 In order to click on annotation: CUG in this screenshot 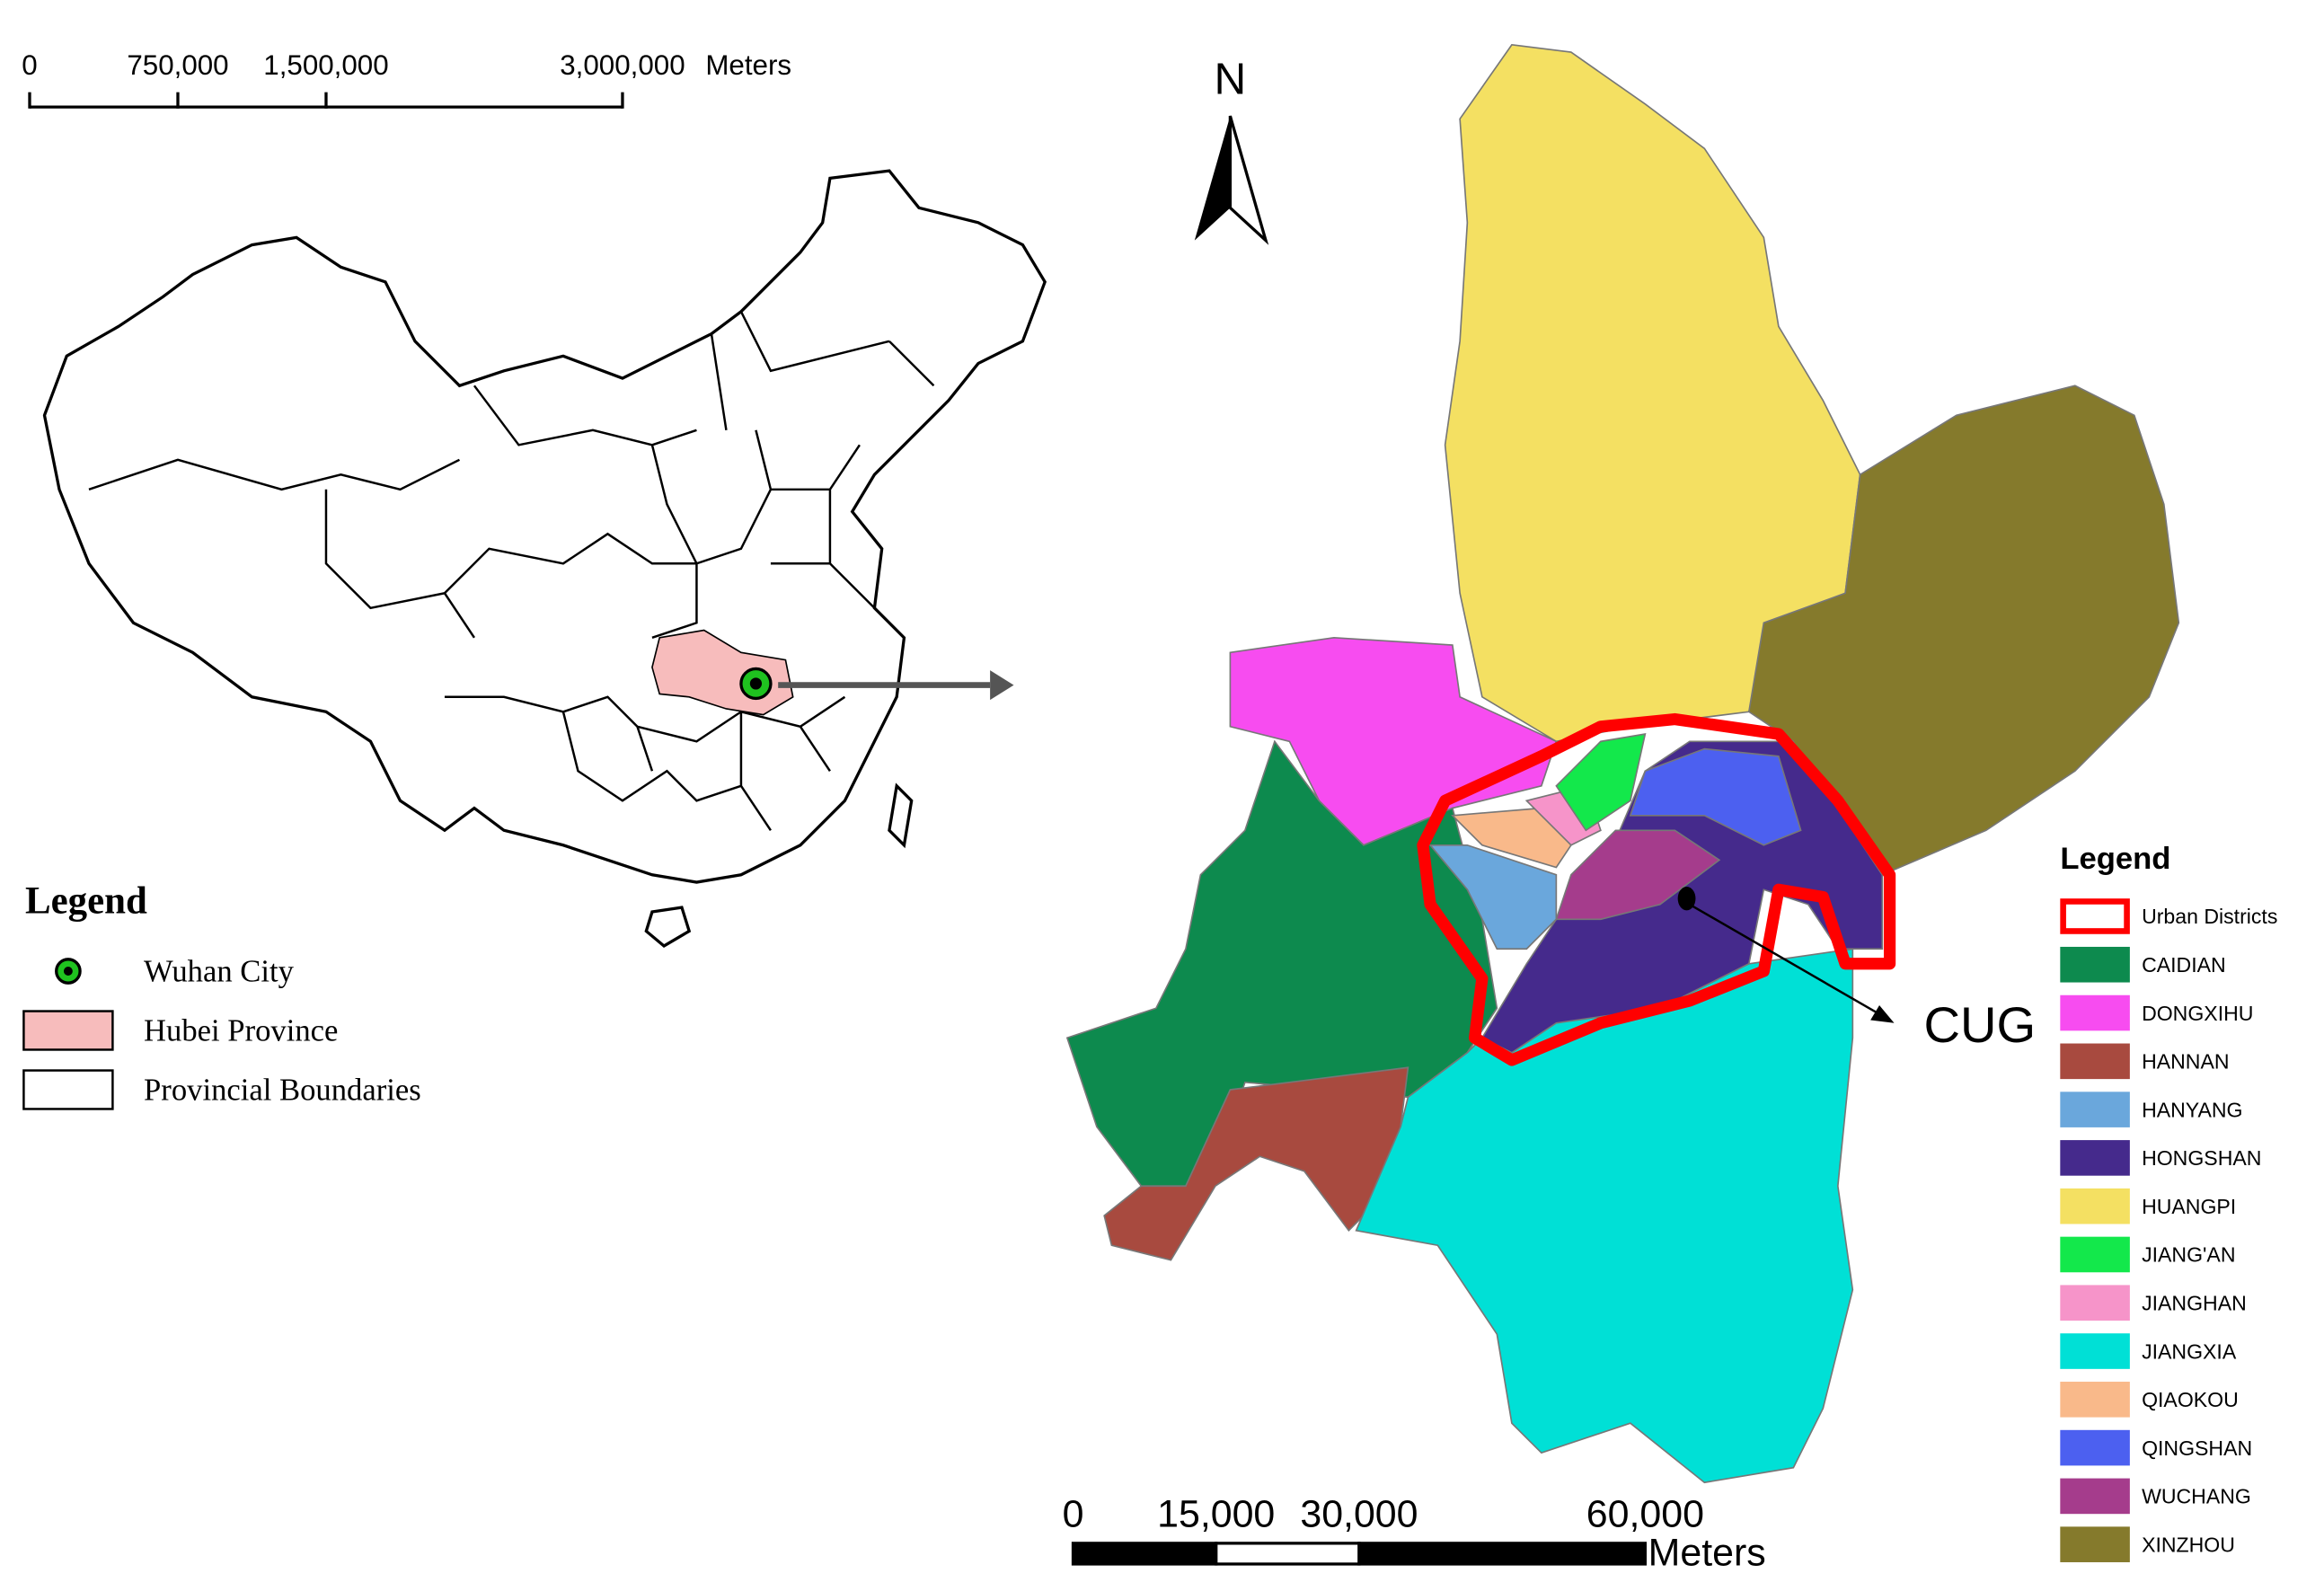, I will do `click(1980, 1024)`.